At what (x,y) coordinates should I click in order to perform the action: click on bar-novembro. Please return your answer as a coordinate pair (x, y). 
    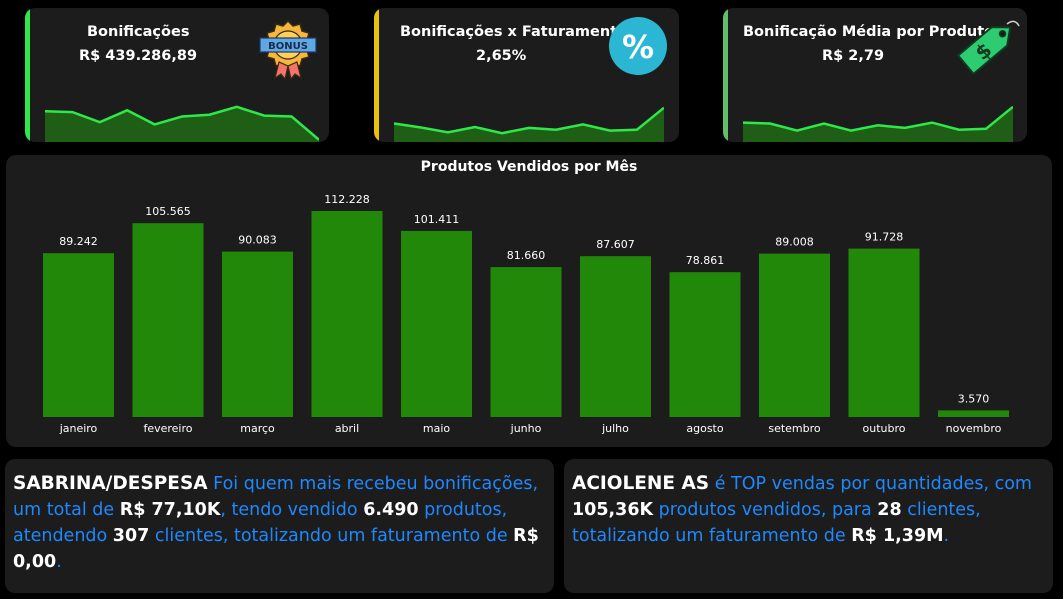
    Looking at the image, I should click on (973, 413).